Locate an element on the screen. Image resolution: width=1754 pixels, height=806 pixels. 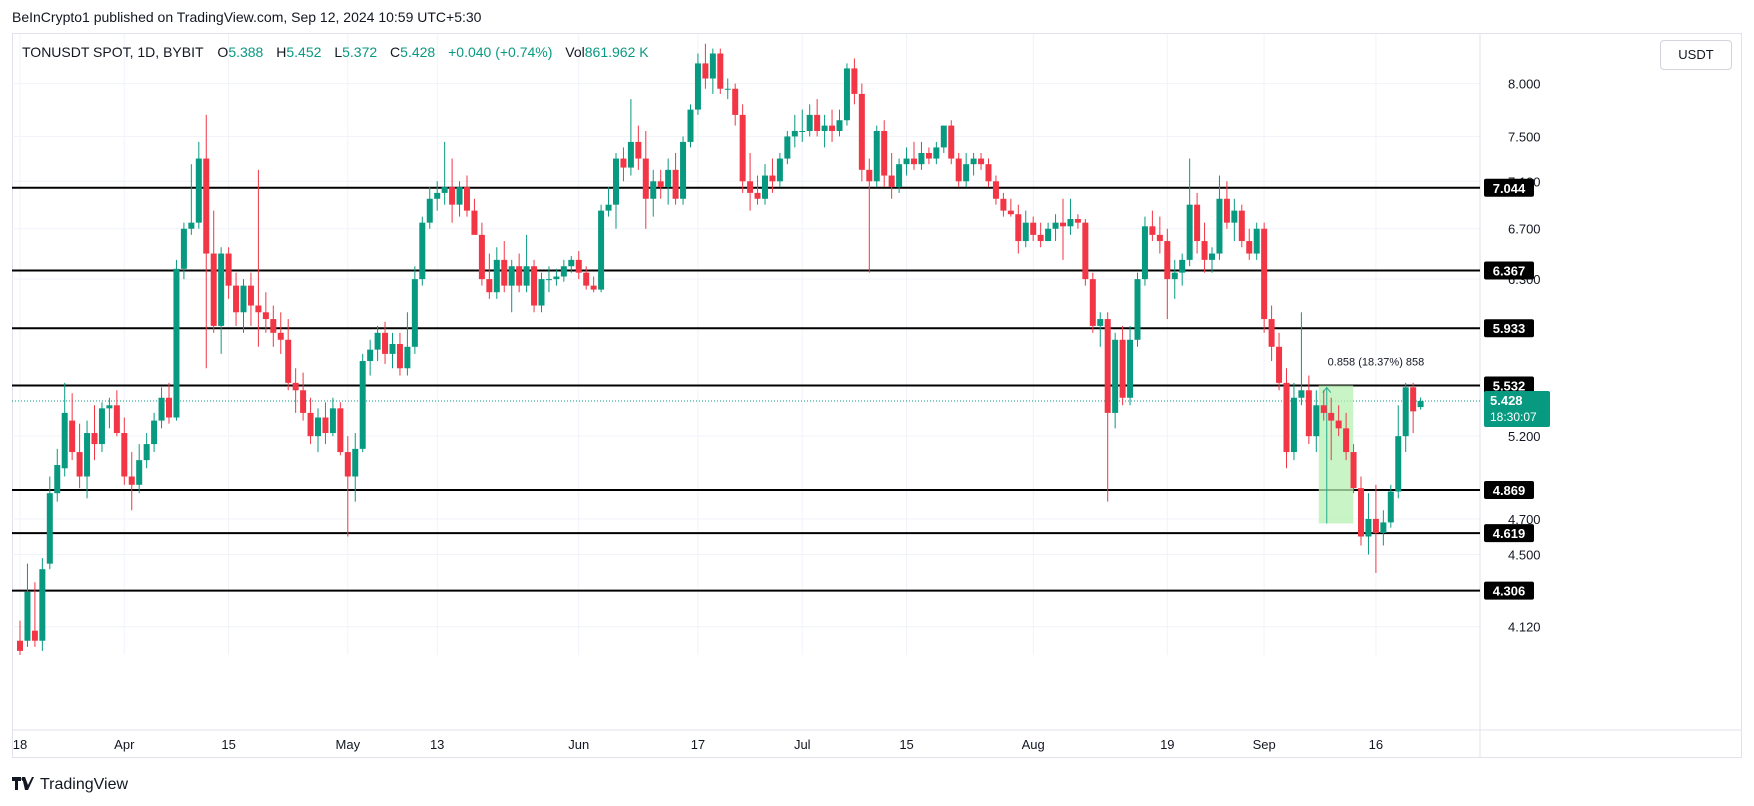
time-tick-label: 13 is located at coordinates (437, 744).